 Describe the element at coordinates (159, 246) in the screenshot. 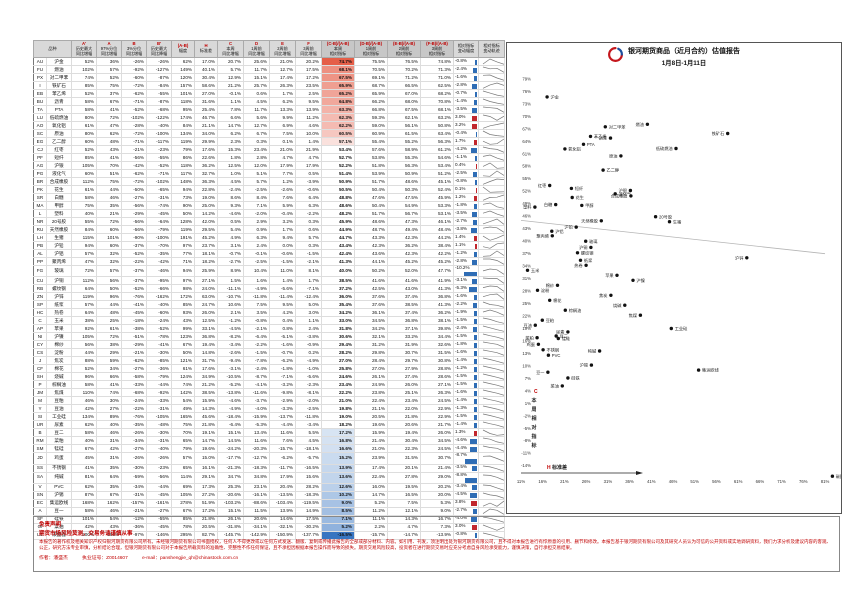

I see `table-cell: -70%` at that location.